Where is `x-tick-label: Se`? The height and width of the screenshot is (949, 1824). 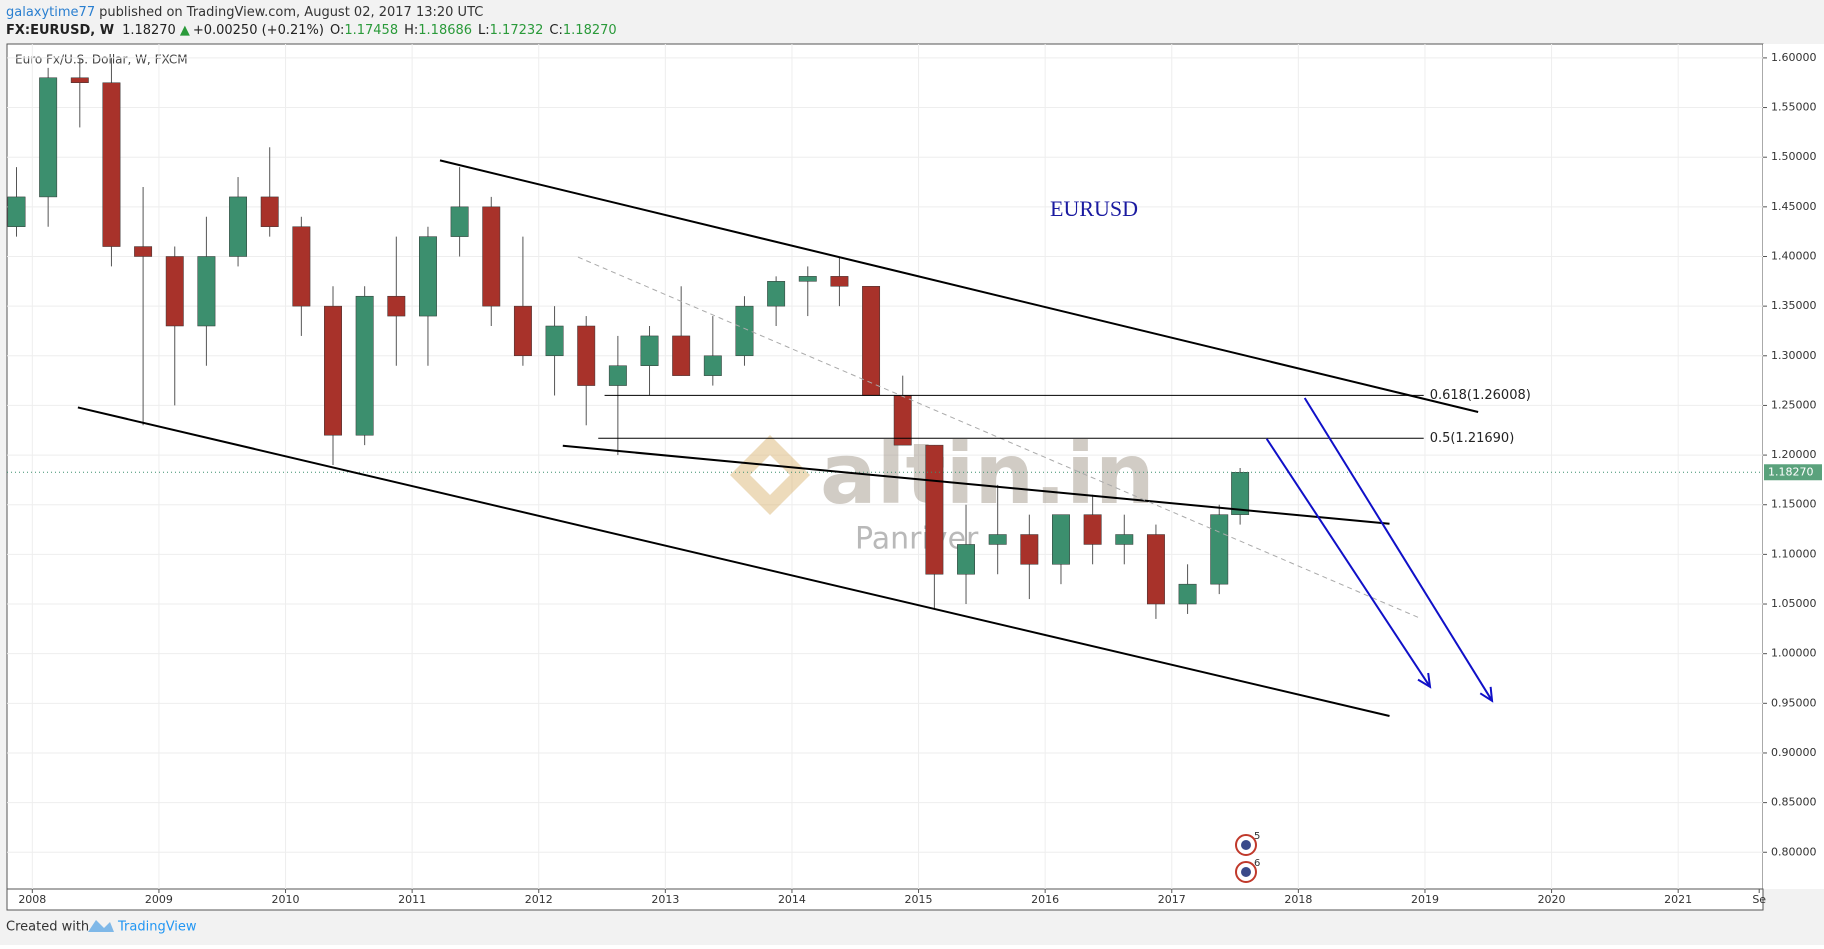
x-tick-label: Se is located at coordinates (1759, 899).